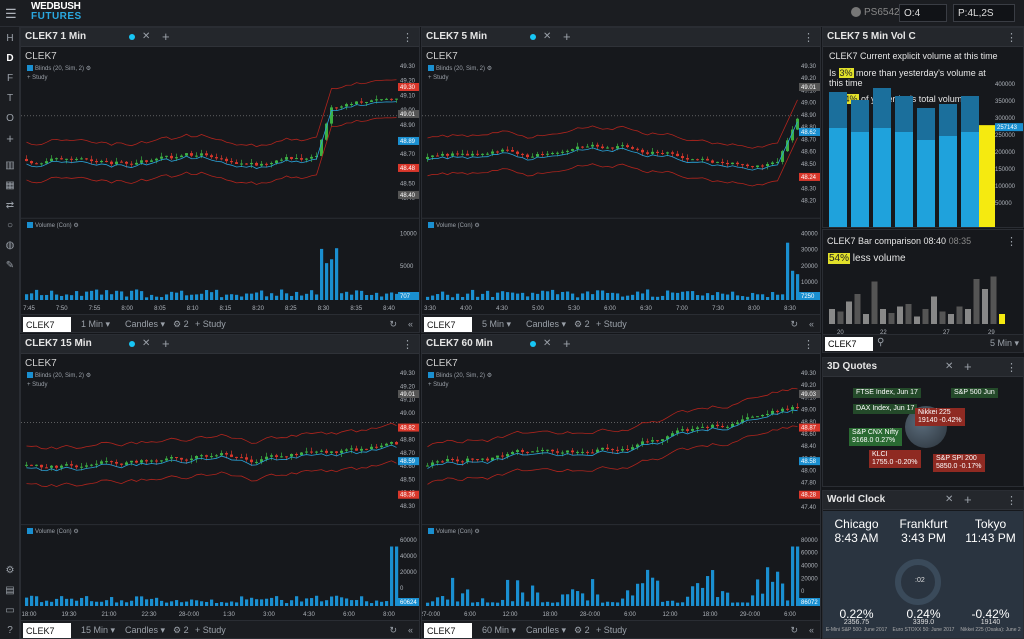 Image resolution: width=1024 pixels, height=639 pixels. I want to click on tool-o: O, so click(10, 118).